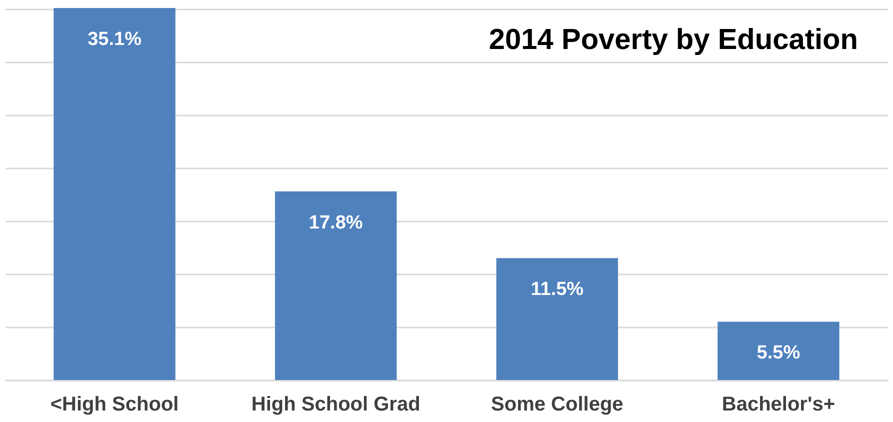  Describe the element at coordinates (114, 405) in the screenshot. I see `x-tick-label: <High School` at that location.